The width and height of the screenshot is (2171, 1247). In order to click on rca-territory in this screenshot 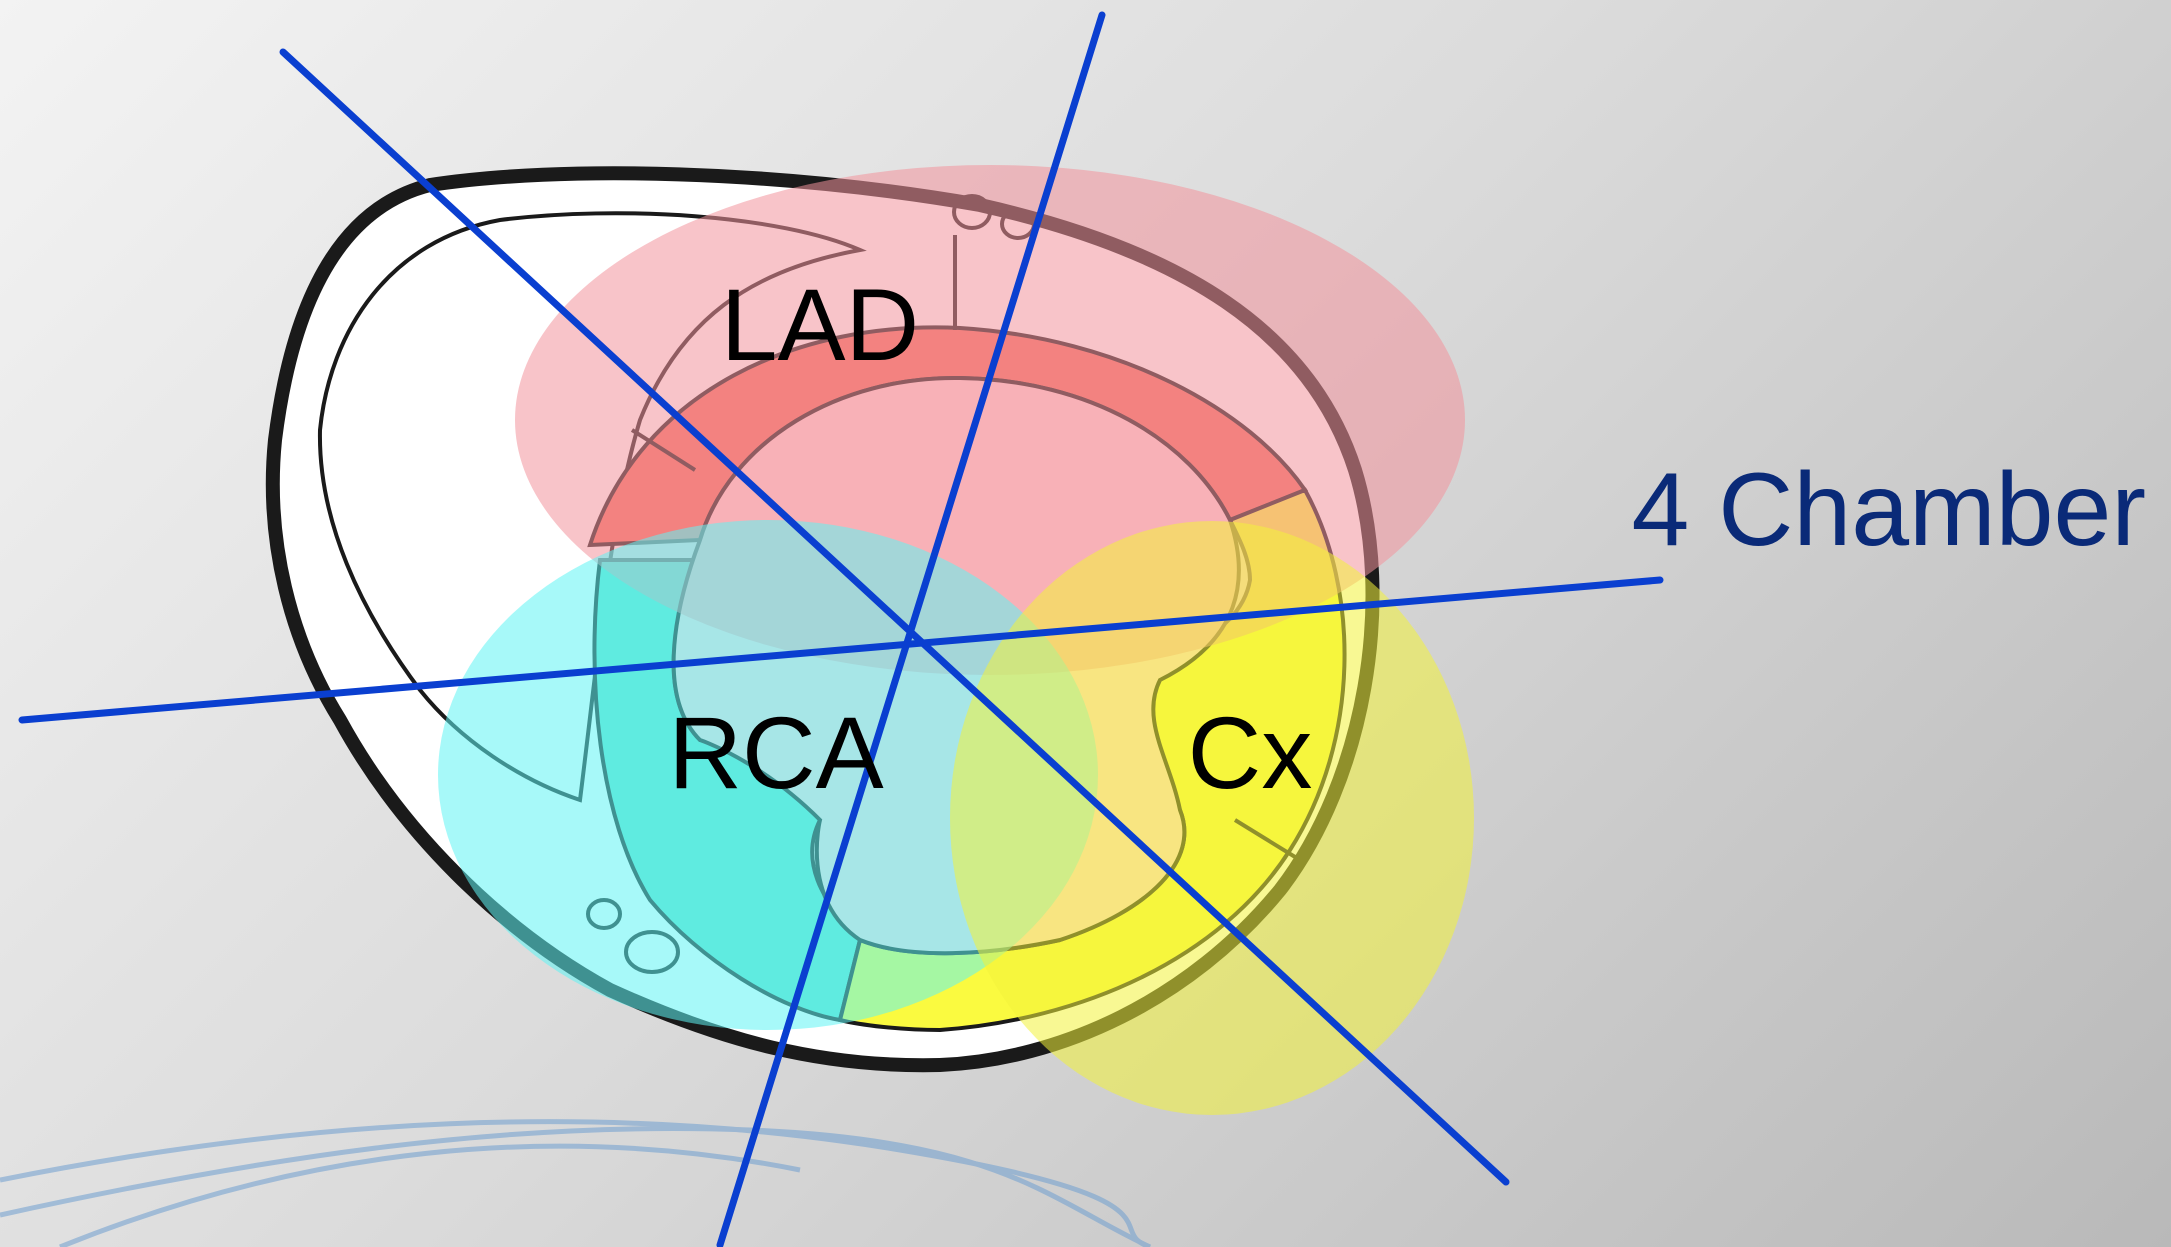, I will do `click(768, 775)`.